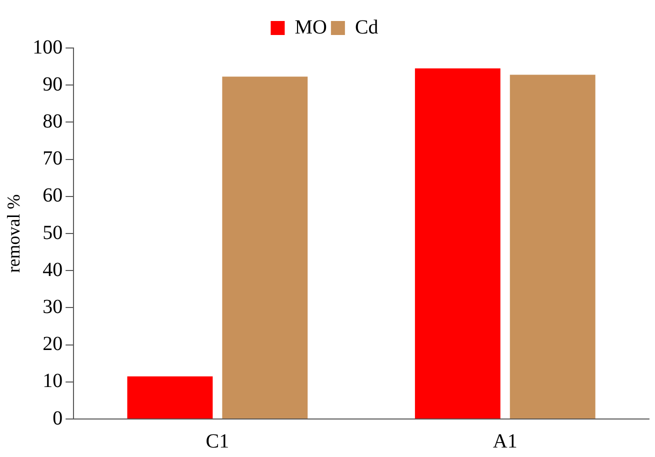 The width and height of the screenshot is (655, 457). I want to click on y-tick-label: 60, so click(52, 195).